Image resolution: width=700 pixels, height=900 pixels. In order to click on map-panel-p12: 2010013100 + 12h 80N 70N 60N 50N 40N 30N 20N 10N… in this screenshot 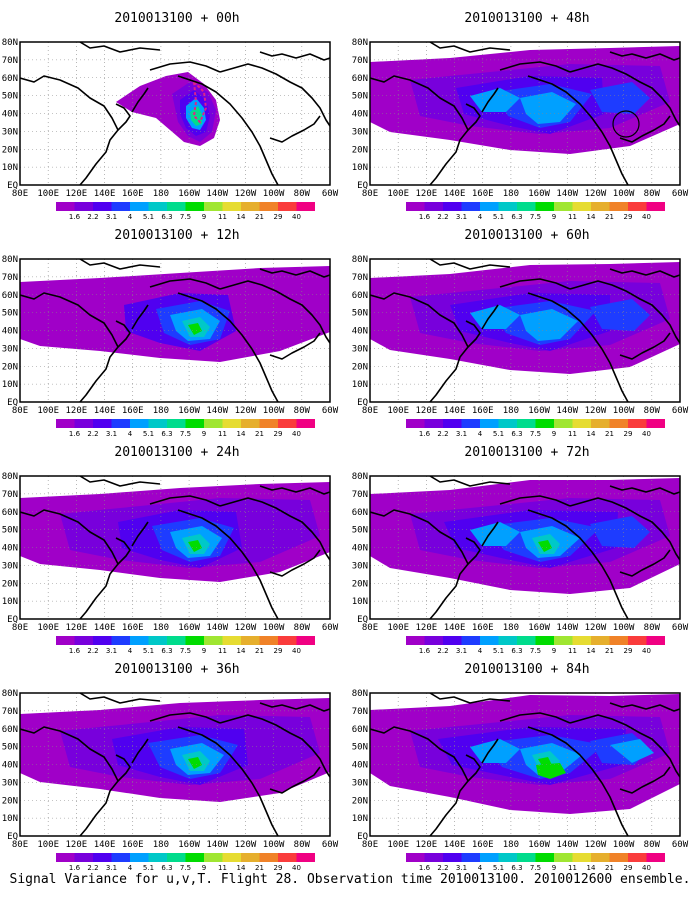, I will do `click(170, 333)`.